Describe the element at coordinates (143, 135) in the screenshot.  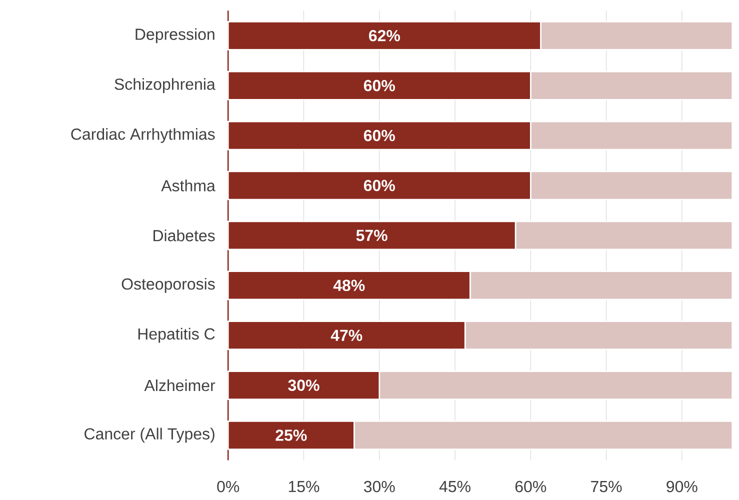
I see `y-tick-label: Cardiac Arrhythmias` at that location.